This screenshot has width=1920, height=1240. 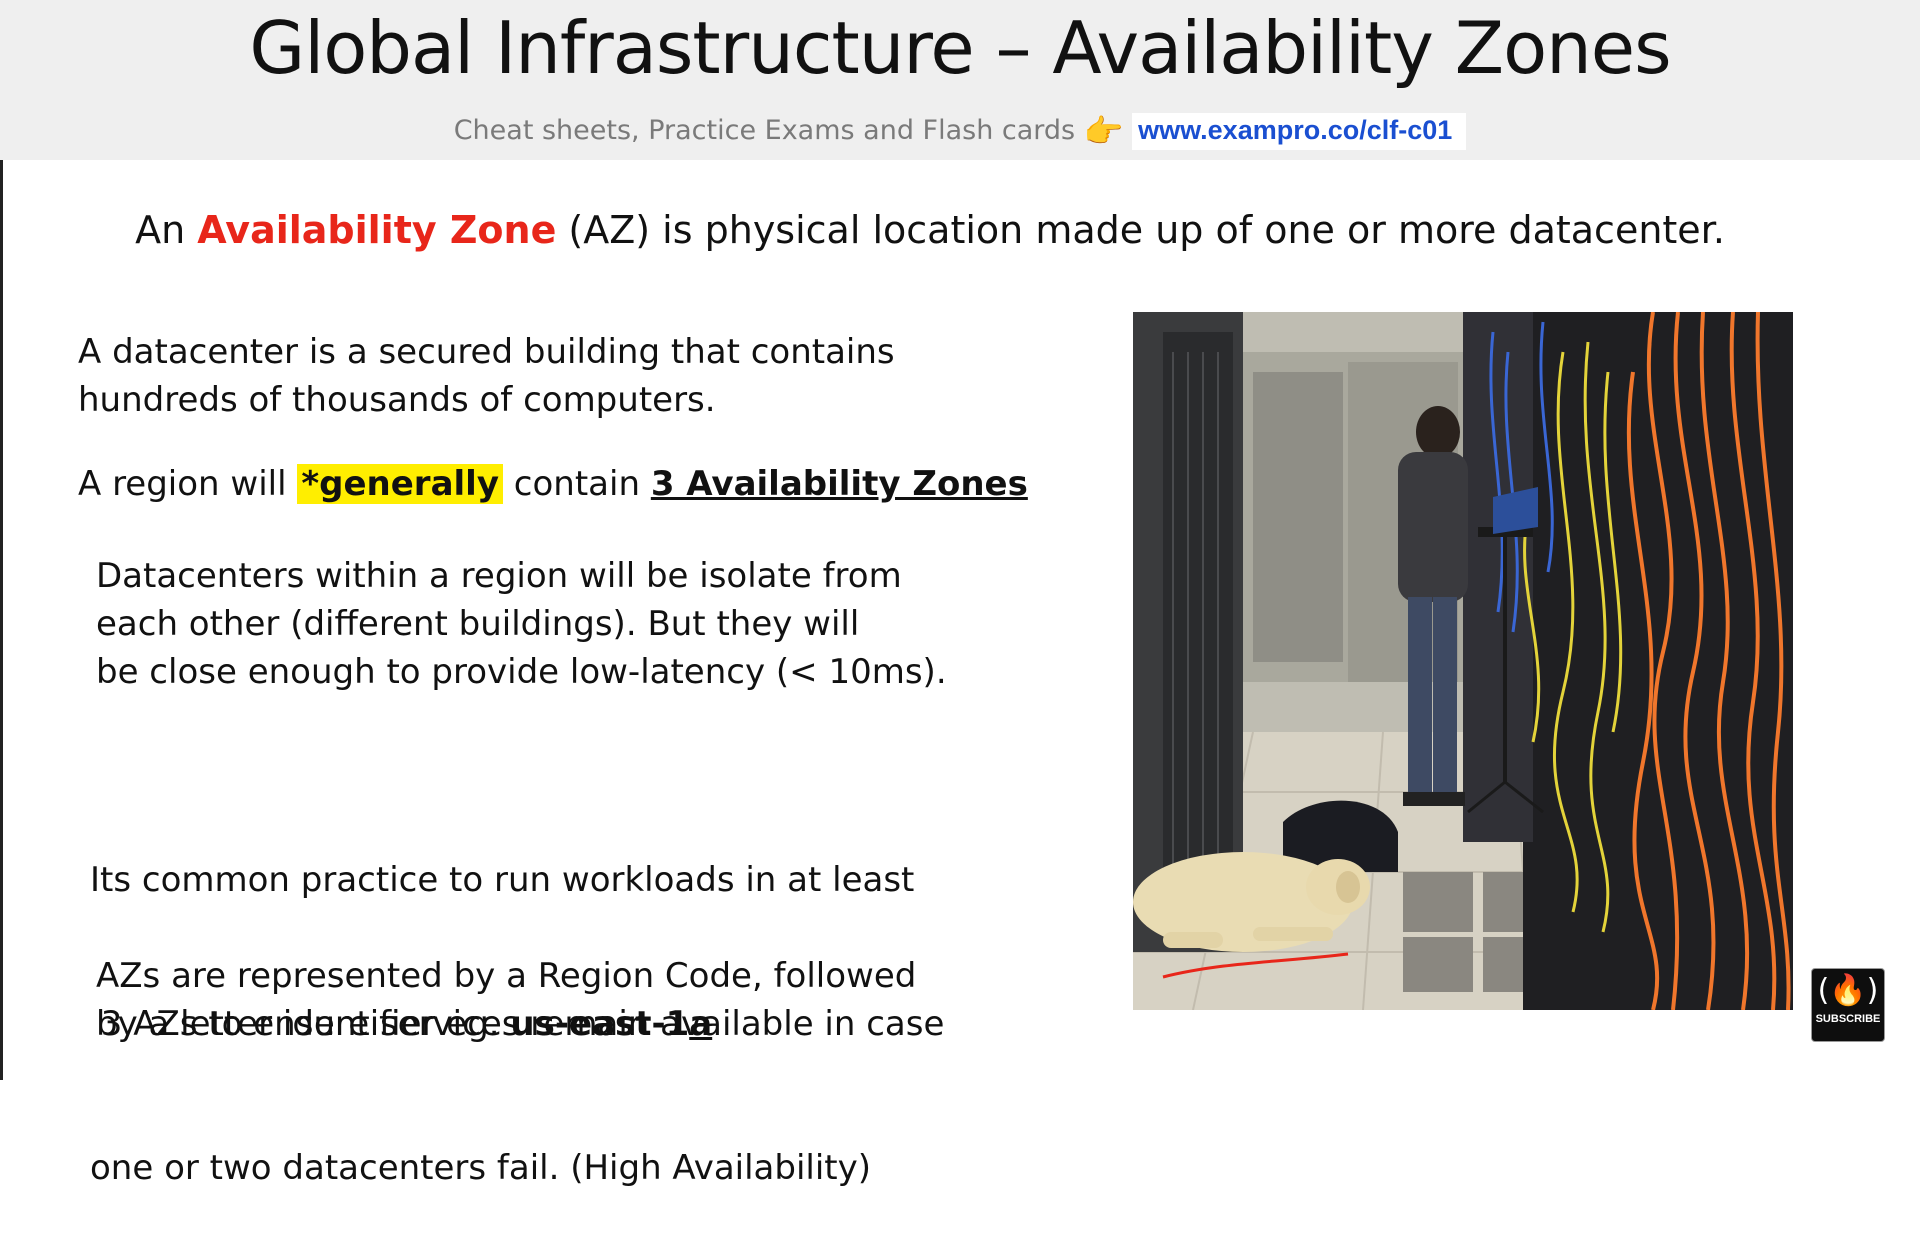 I want to click on subscribe-label: SUBSCRIBE, so click(x=1848, y=1019).